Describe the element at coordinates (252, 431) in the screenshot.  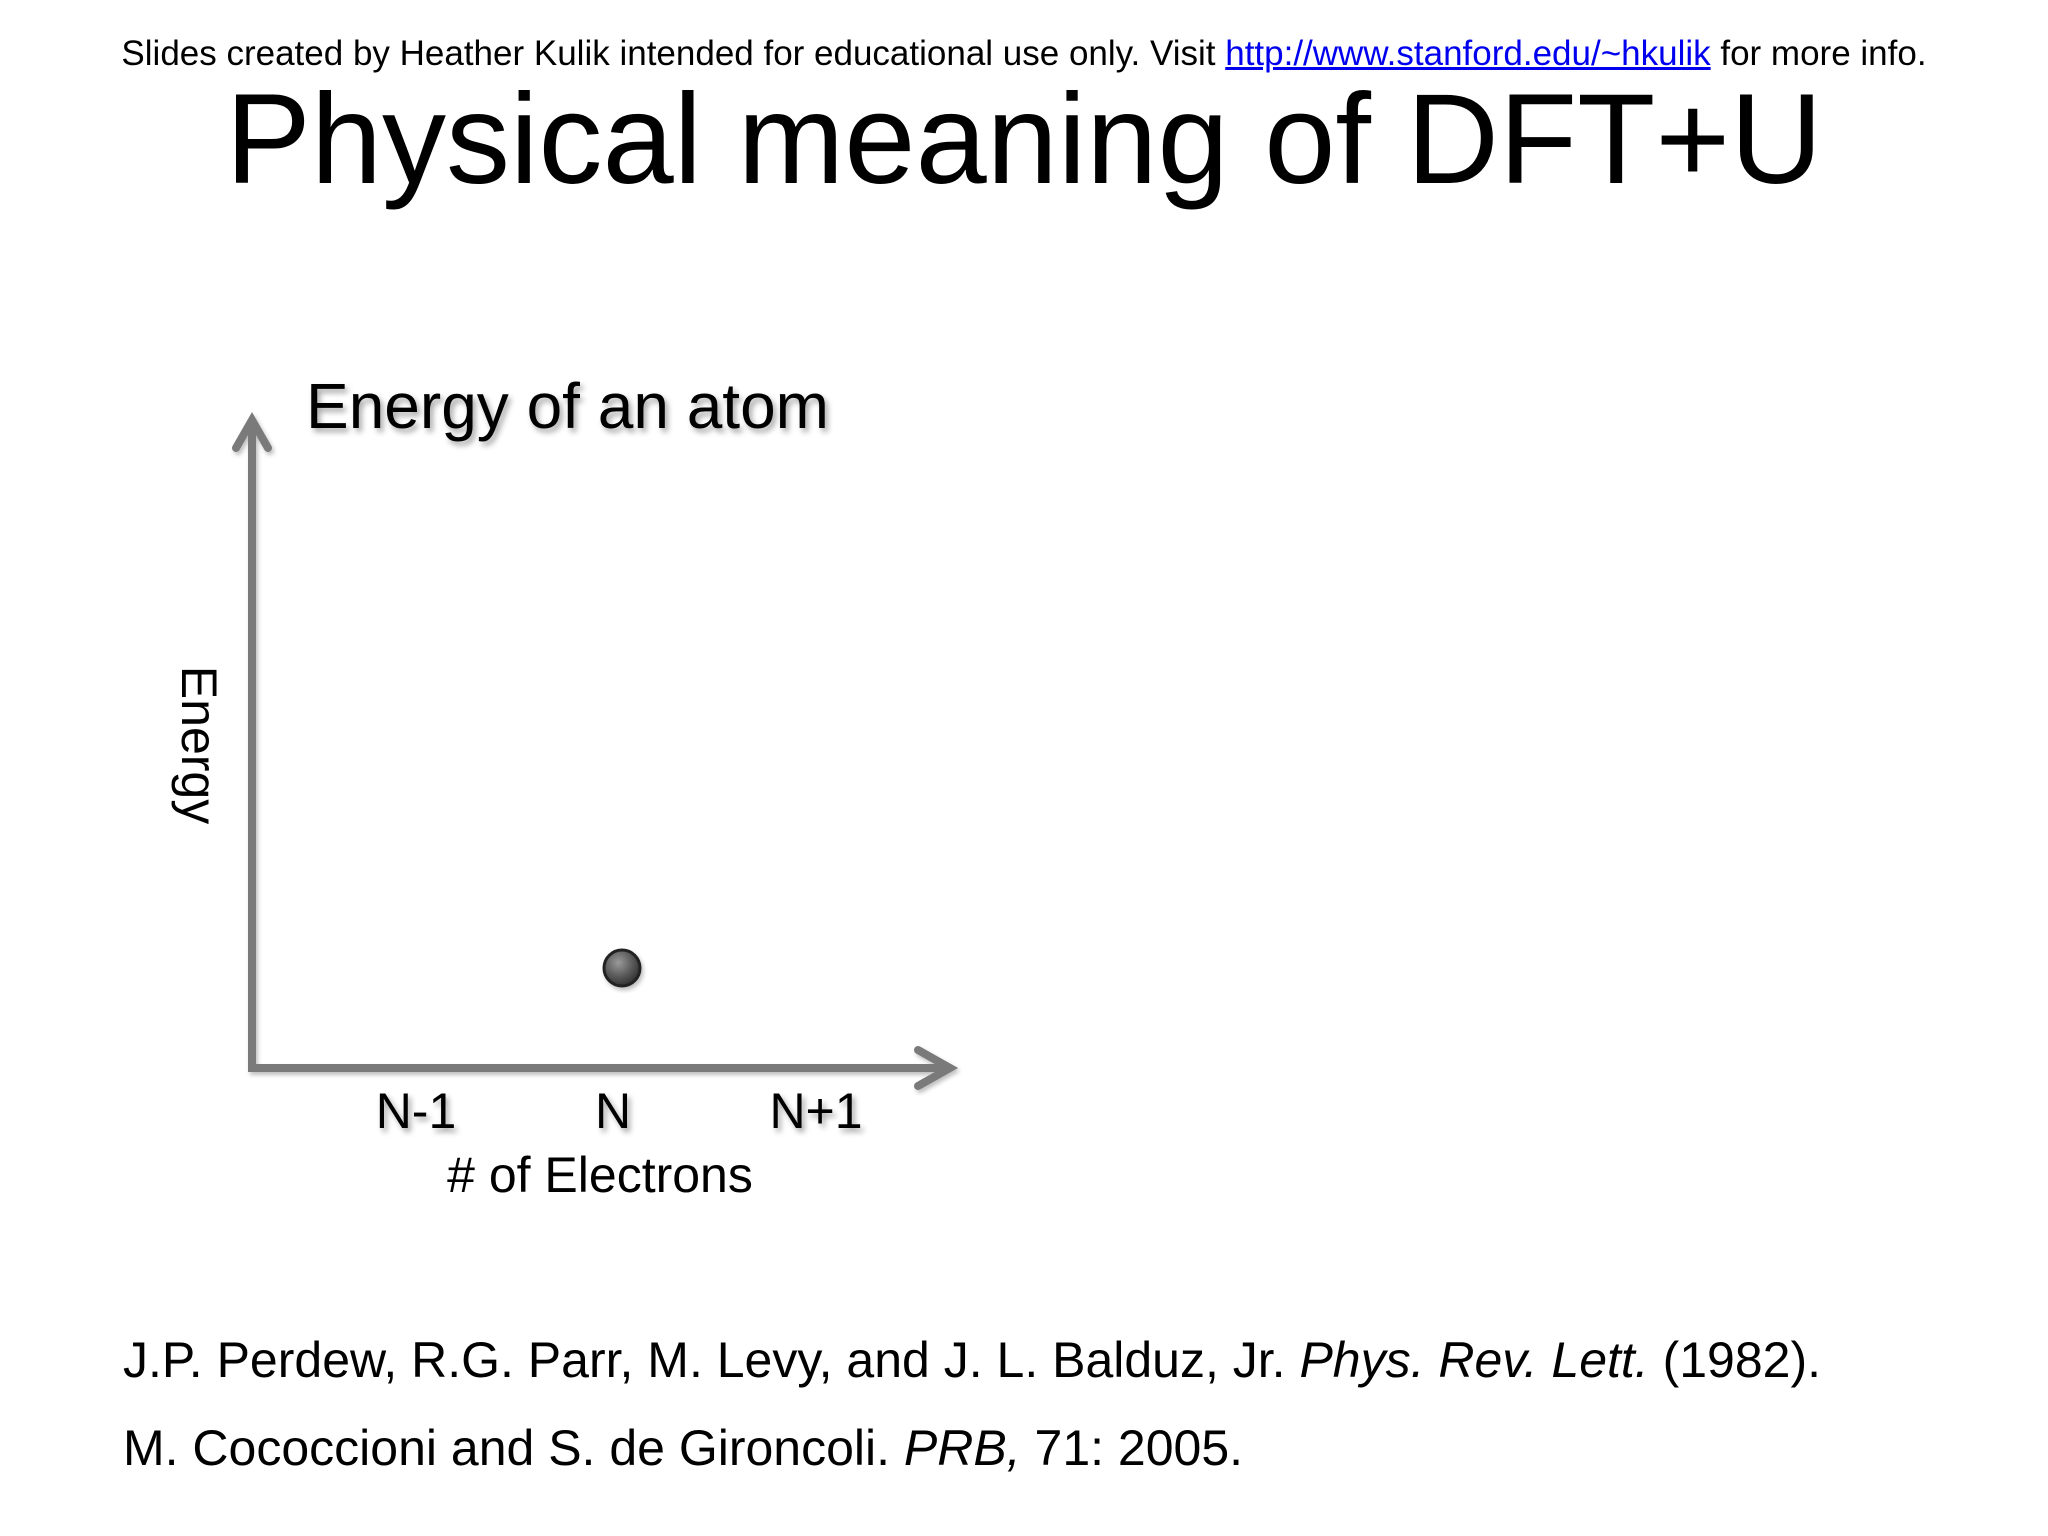
I see `y-axis-arrowhead` at that location.